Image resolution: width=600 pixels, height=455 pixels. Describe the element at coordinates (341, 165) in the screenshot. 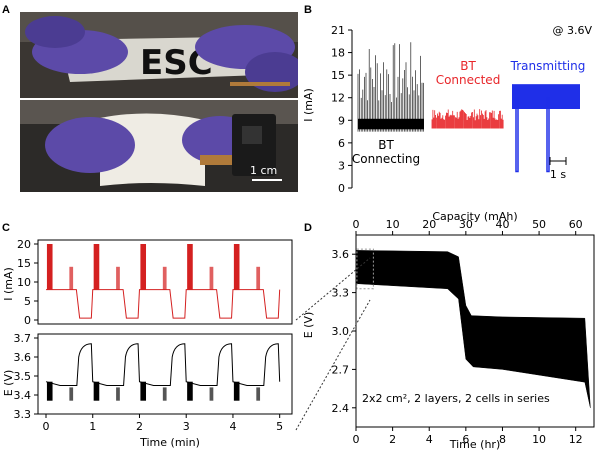

I see `chart-b-ytick-label: 3` at that location.